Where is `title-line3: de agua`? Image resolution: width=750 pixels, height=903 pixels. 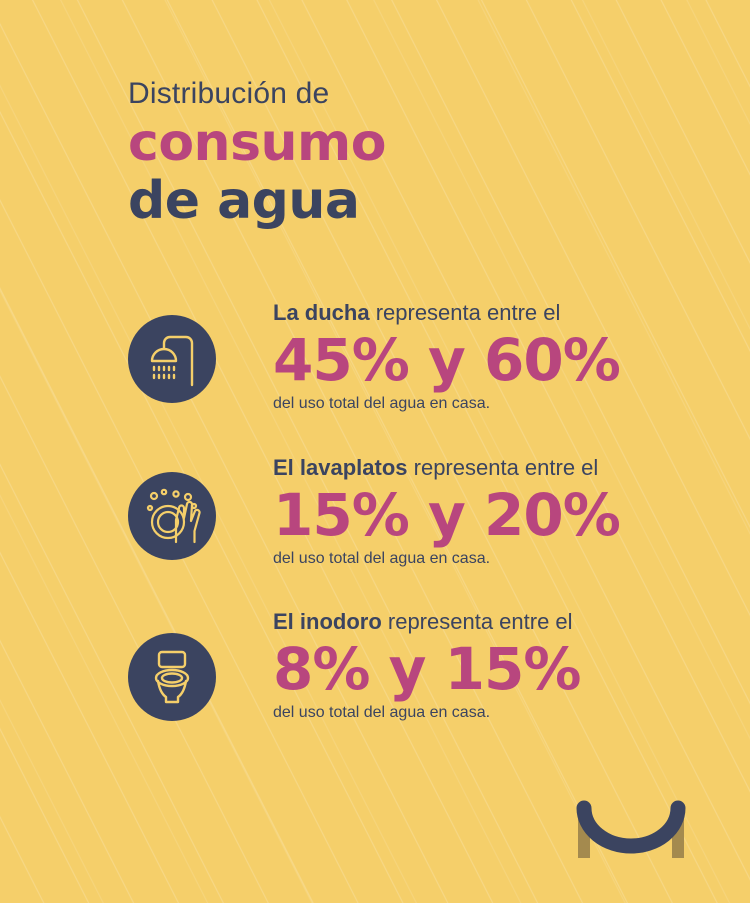 title-line3: de agua is located at coordinates (244, 201).